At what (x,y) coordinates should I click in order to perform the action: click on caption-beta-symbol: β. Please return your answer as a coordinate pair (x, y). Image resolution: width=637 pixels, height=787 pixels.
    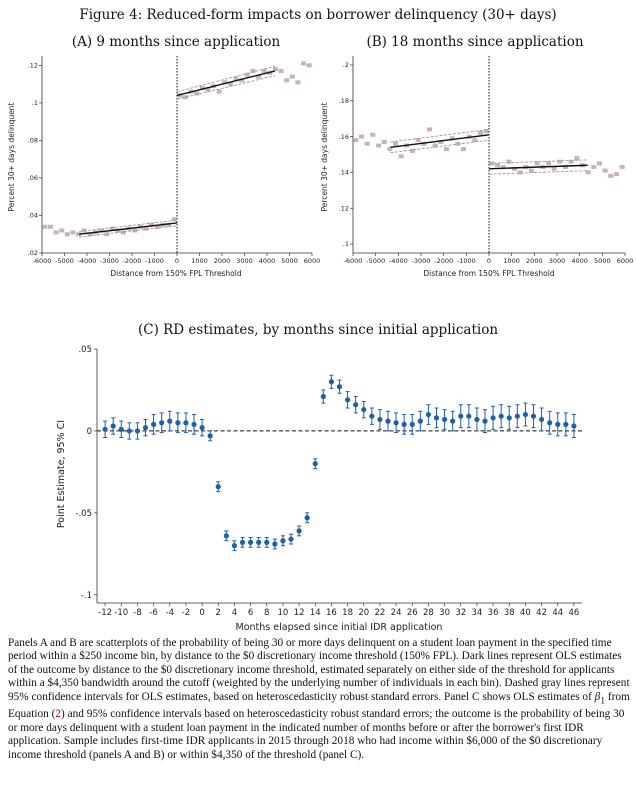
    Looking at the image, I should click on (597, 696).